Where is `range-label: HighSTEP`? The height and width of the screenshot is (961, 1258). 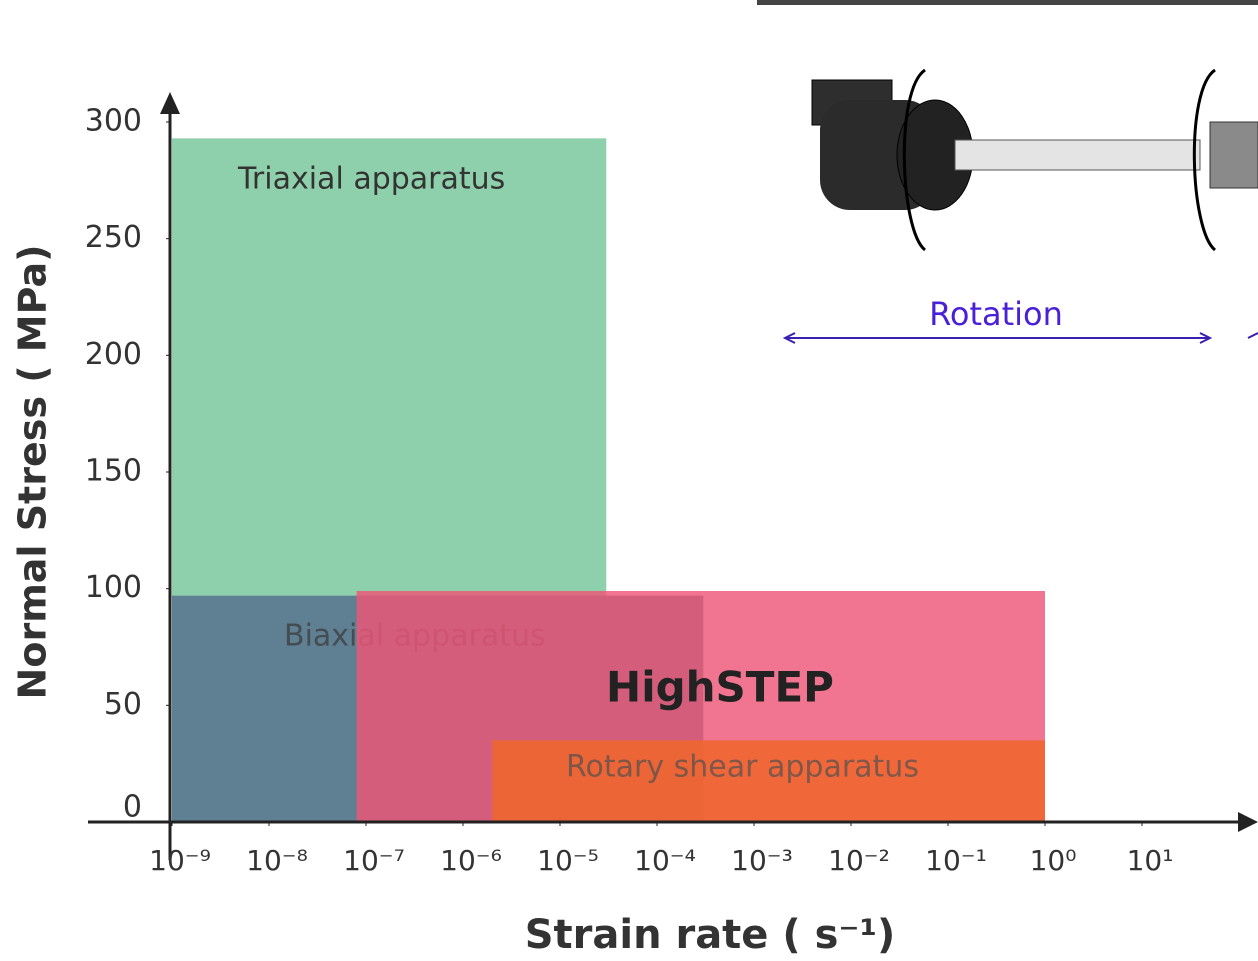
range-label: HighSTEP is located at coordinates (720, 687).